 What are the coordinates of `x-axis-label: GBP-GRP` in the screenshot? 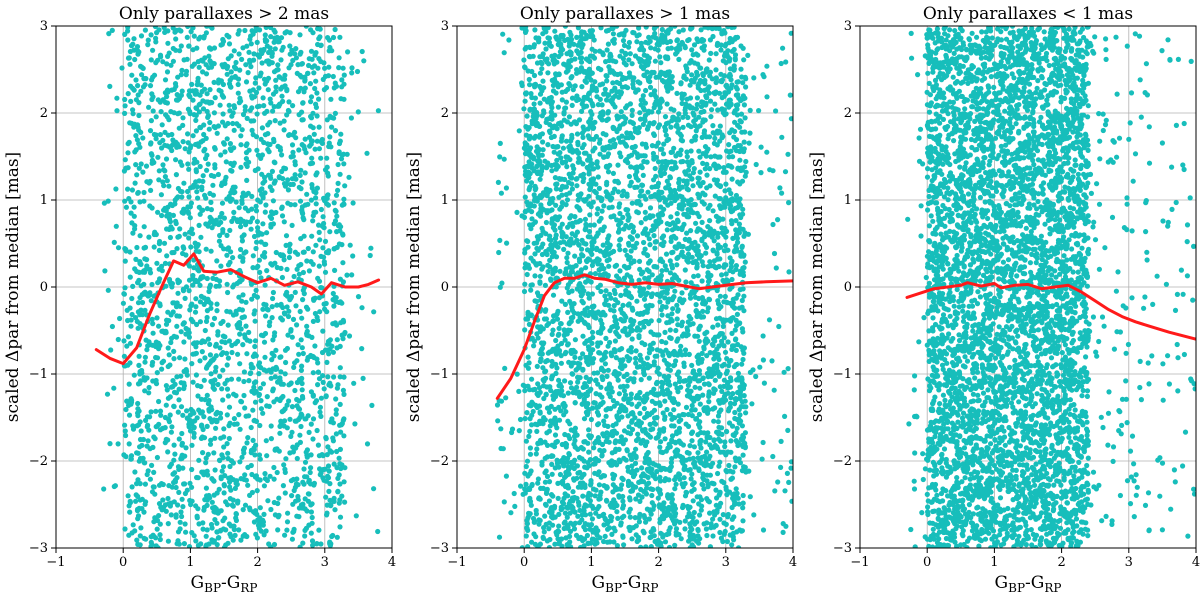 It's located at (224, 584).